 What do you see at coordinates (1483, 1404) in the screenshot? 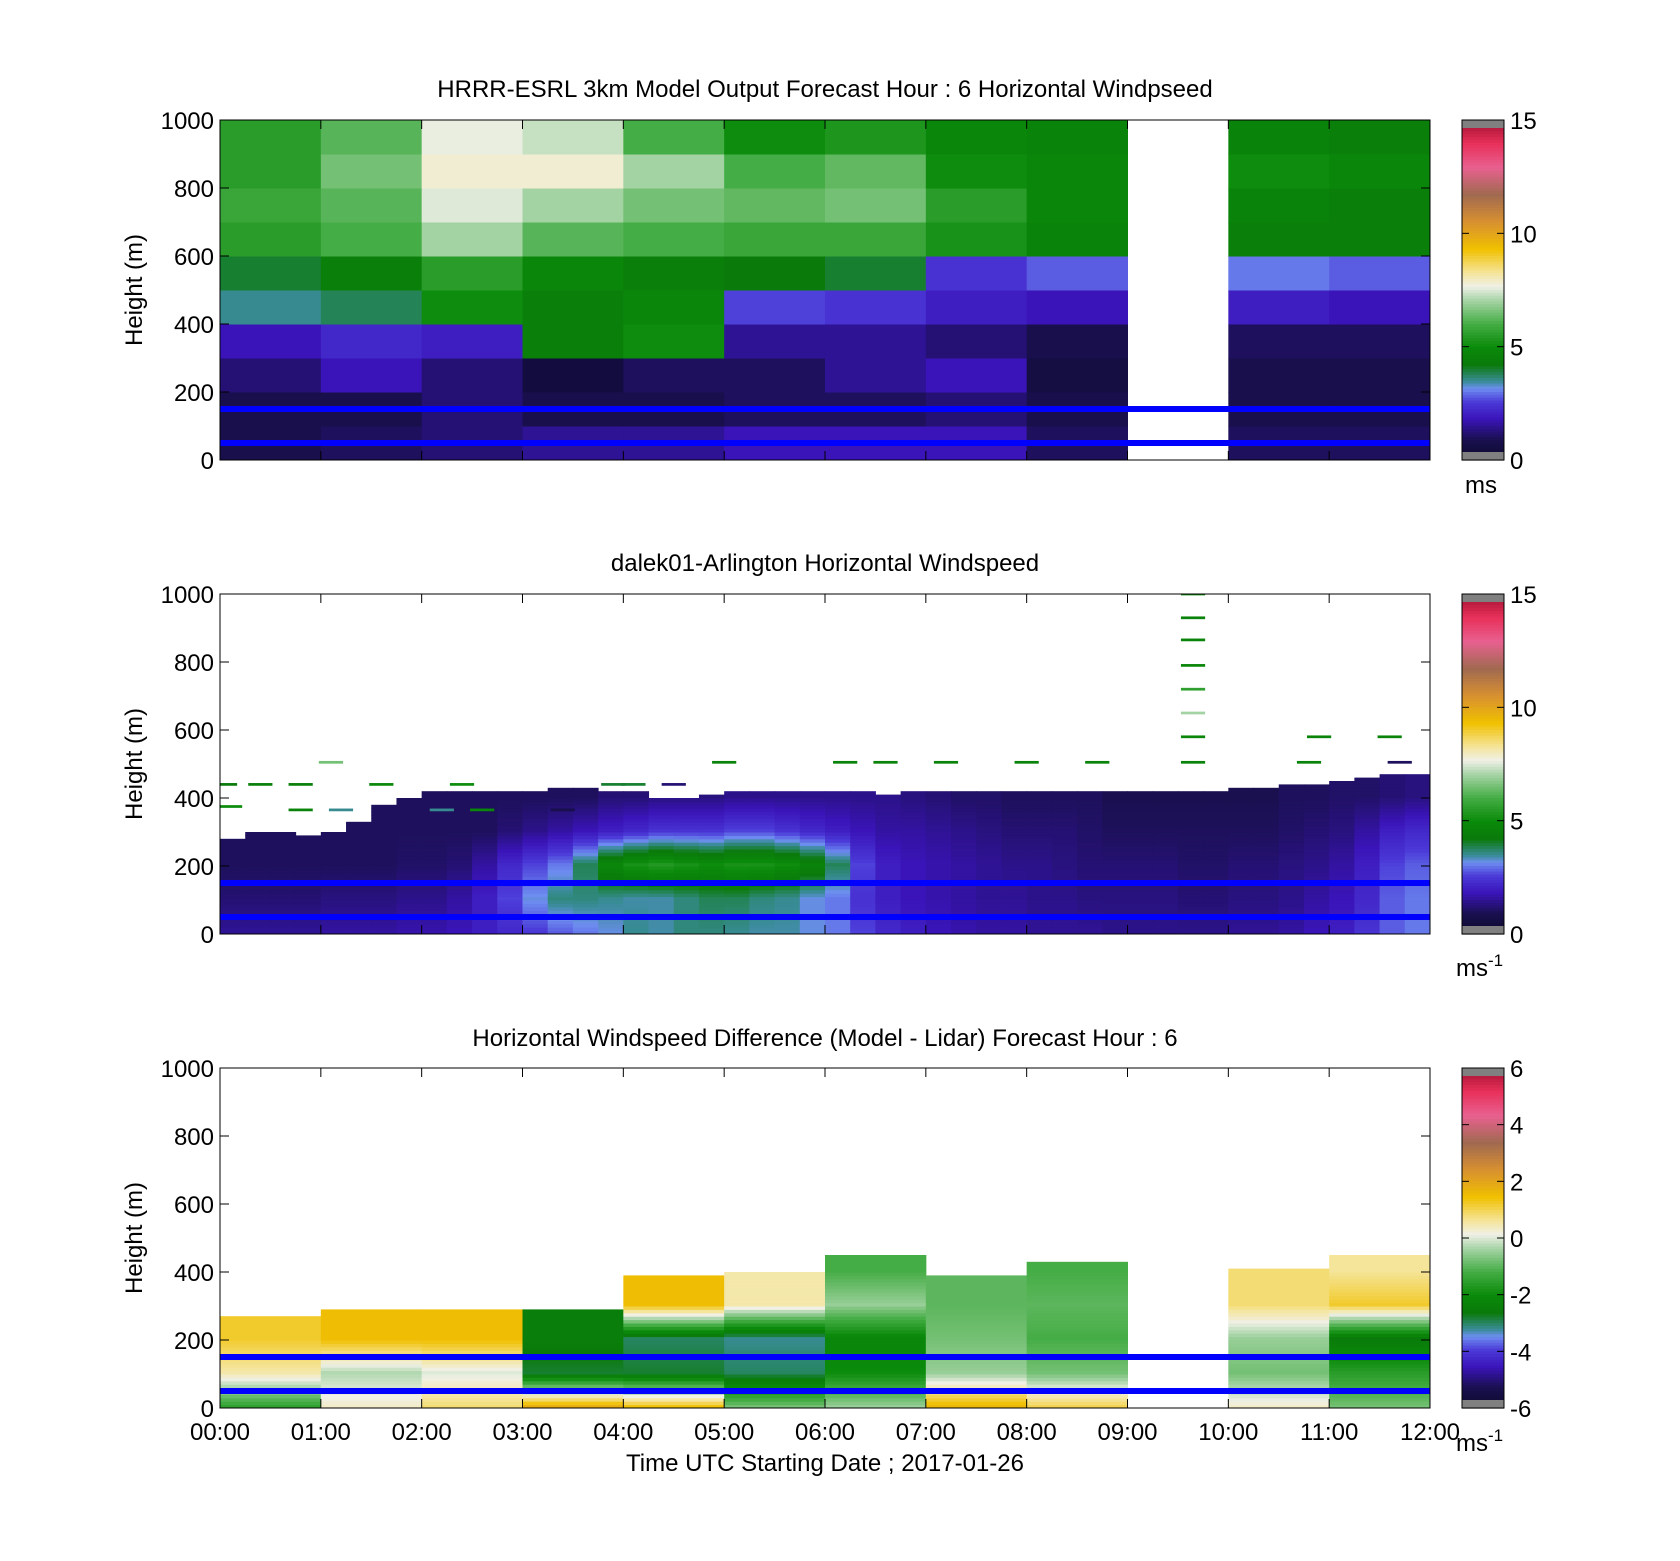
I see `colorbar-cap` at bounding box center [1483, 1404].